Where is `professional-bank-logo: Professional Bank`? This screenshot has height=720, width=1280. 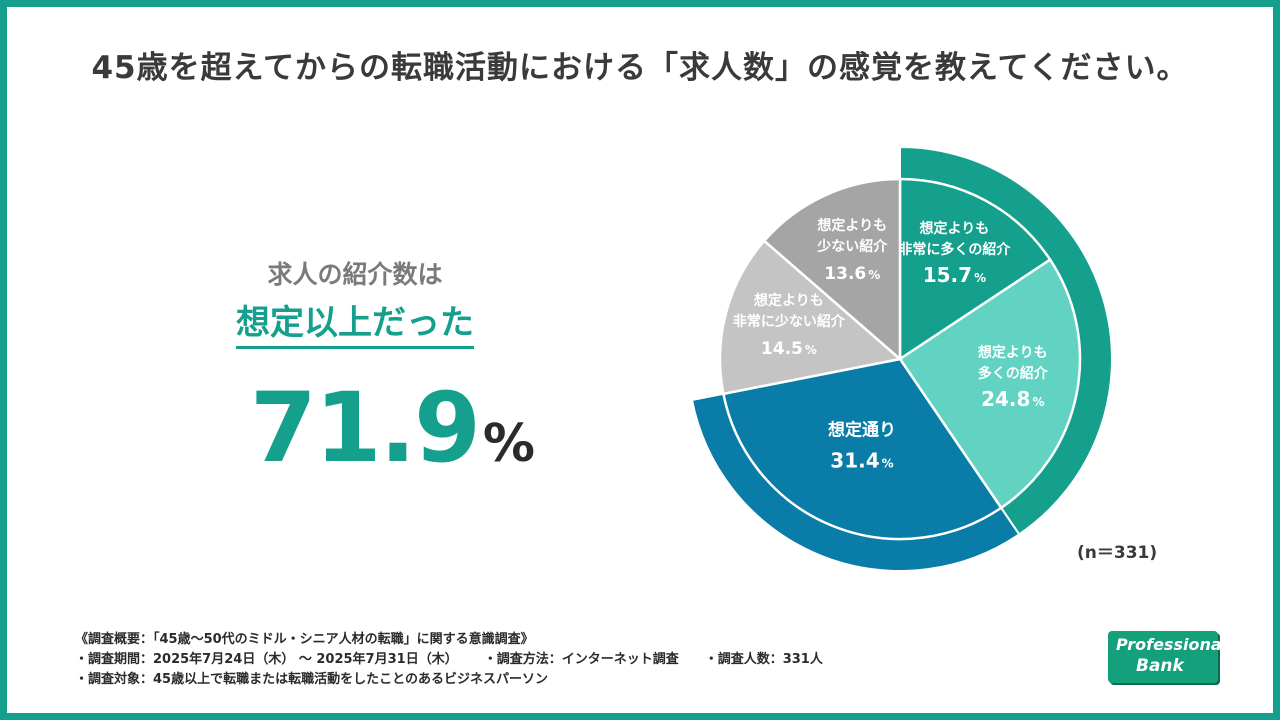 professional-bank-logo: Professional Bank is located at coordinates (1167, 657).